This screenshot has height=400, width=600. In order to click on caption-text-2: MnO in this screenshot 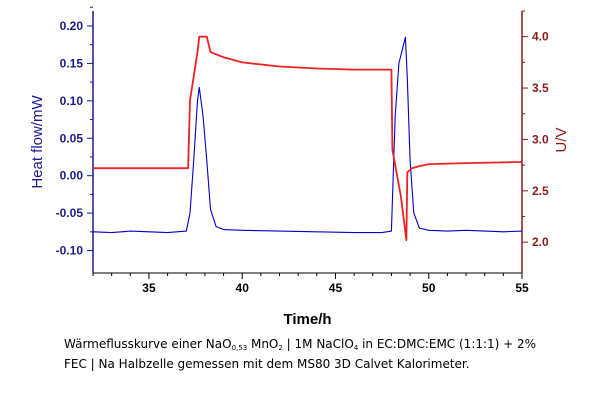, I will do `click(263, 344)`.